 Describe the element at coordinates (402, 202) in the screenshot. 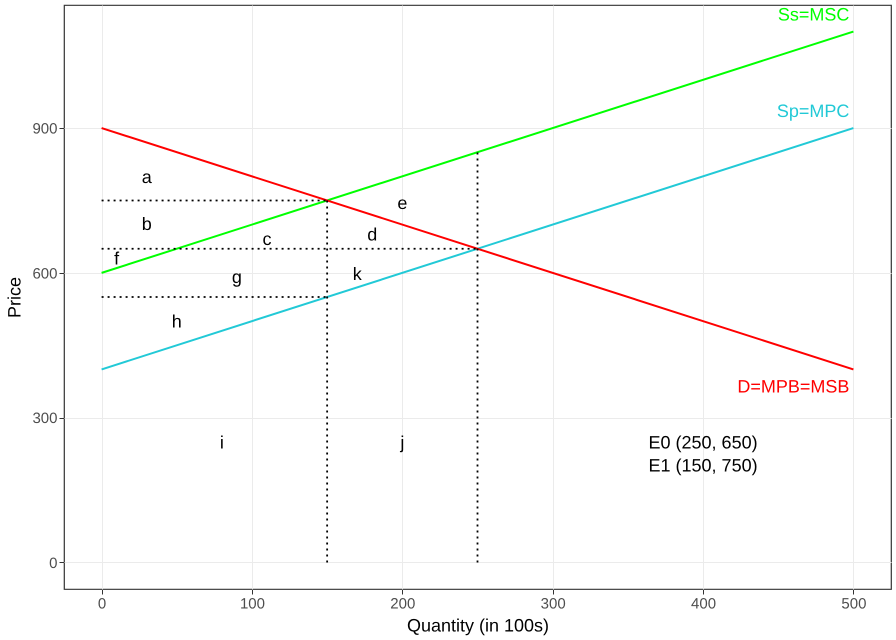

I see `annotation: e` at that location.